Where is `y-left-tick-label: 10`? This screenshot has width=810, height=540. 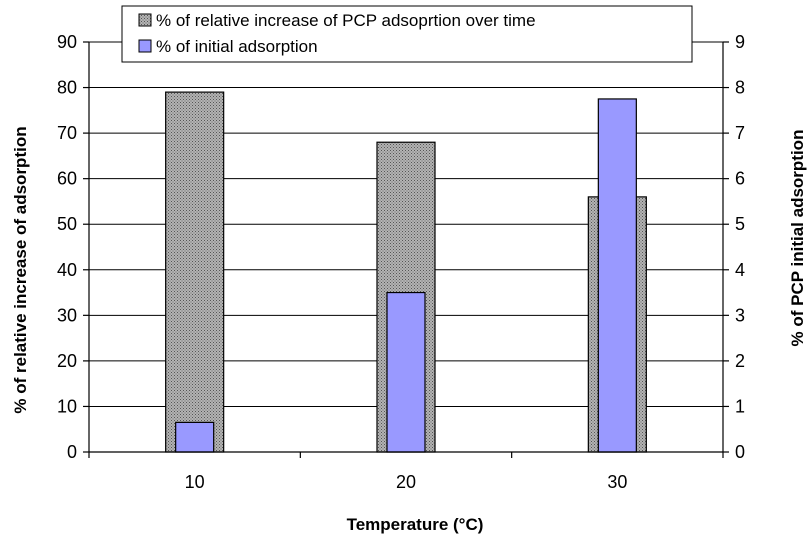
y-left-tick-label: 10 is located at coordinates (67, 406).